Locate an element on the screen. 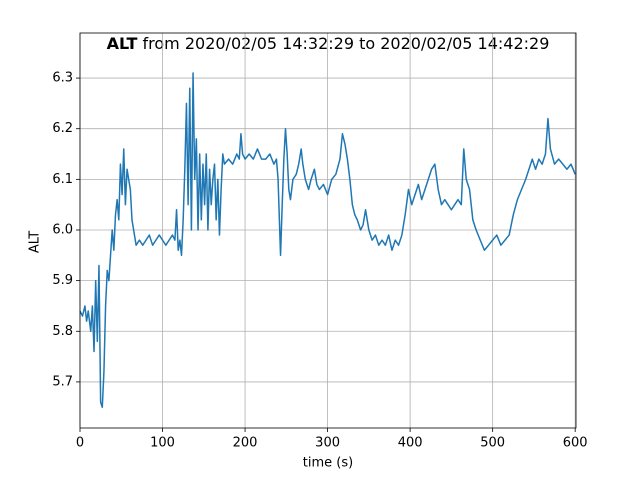  y-tick-label: 5.9 is located at coordinates (62, 280).